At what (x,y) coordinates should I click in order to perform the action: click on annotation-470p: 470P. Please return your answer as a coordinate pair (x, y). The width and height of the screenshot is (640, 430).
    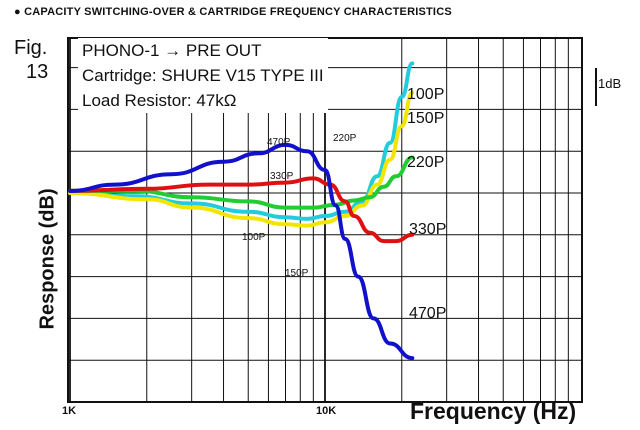
    Looking at the image, I should click on (279, 142).